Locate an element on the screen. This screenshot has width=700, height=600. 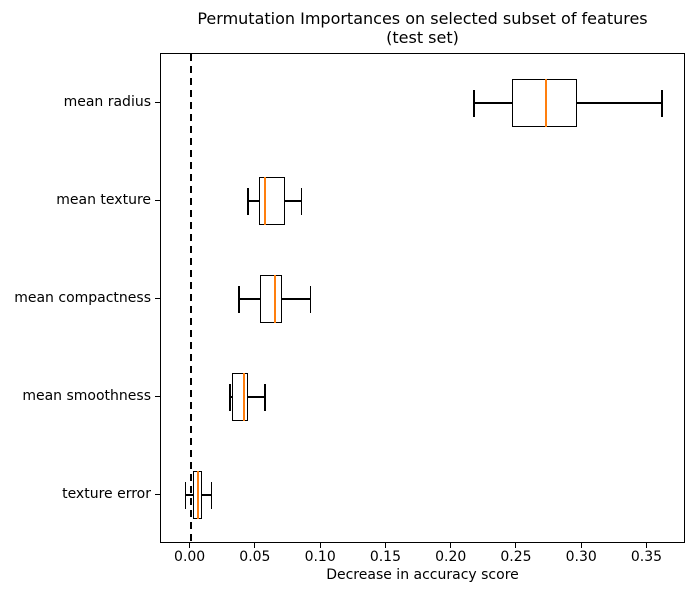
y-tick-label: mean smoothness is located at coordinates (86, 396).